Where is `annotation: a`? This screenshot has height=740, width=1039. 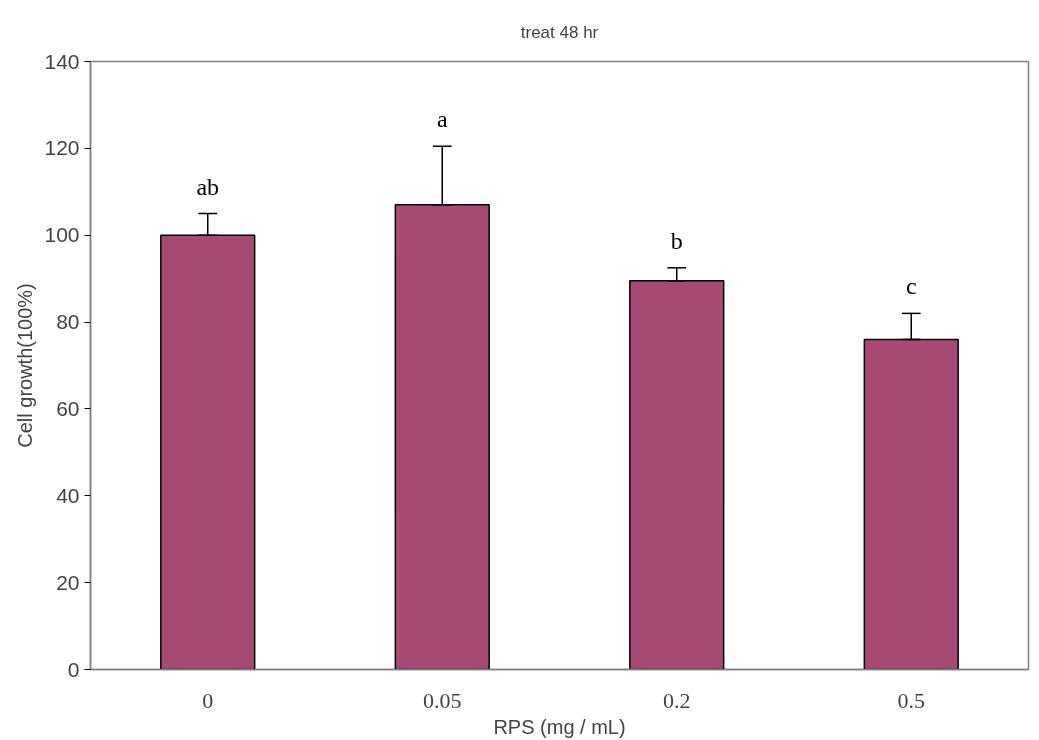
annotation: a is located at coordinates (442, 119).